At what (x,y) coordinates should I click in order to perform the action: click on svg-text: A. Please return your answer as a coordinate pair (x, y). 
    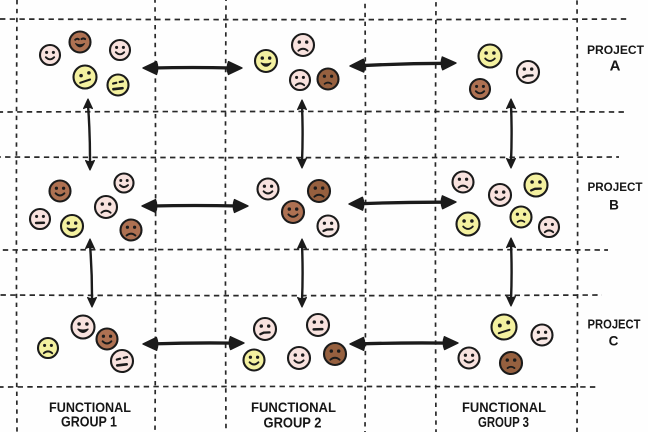
    Looking at the image, I should click on (615, 66).